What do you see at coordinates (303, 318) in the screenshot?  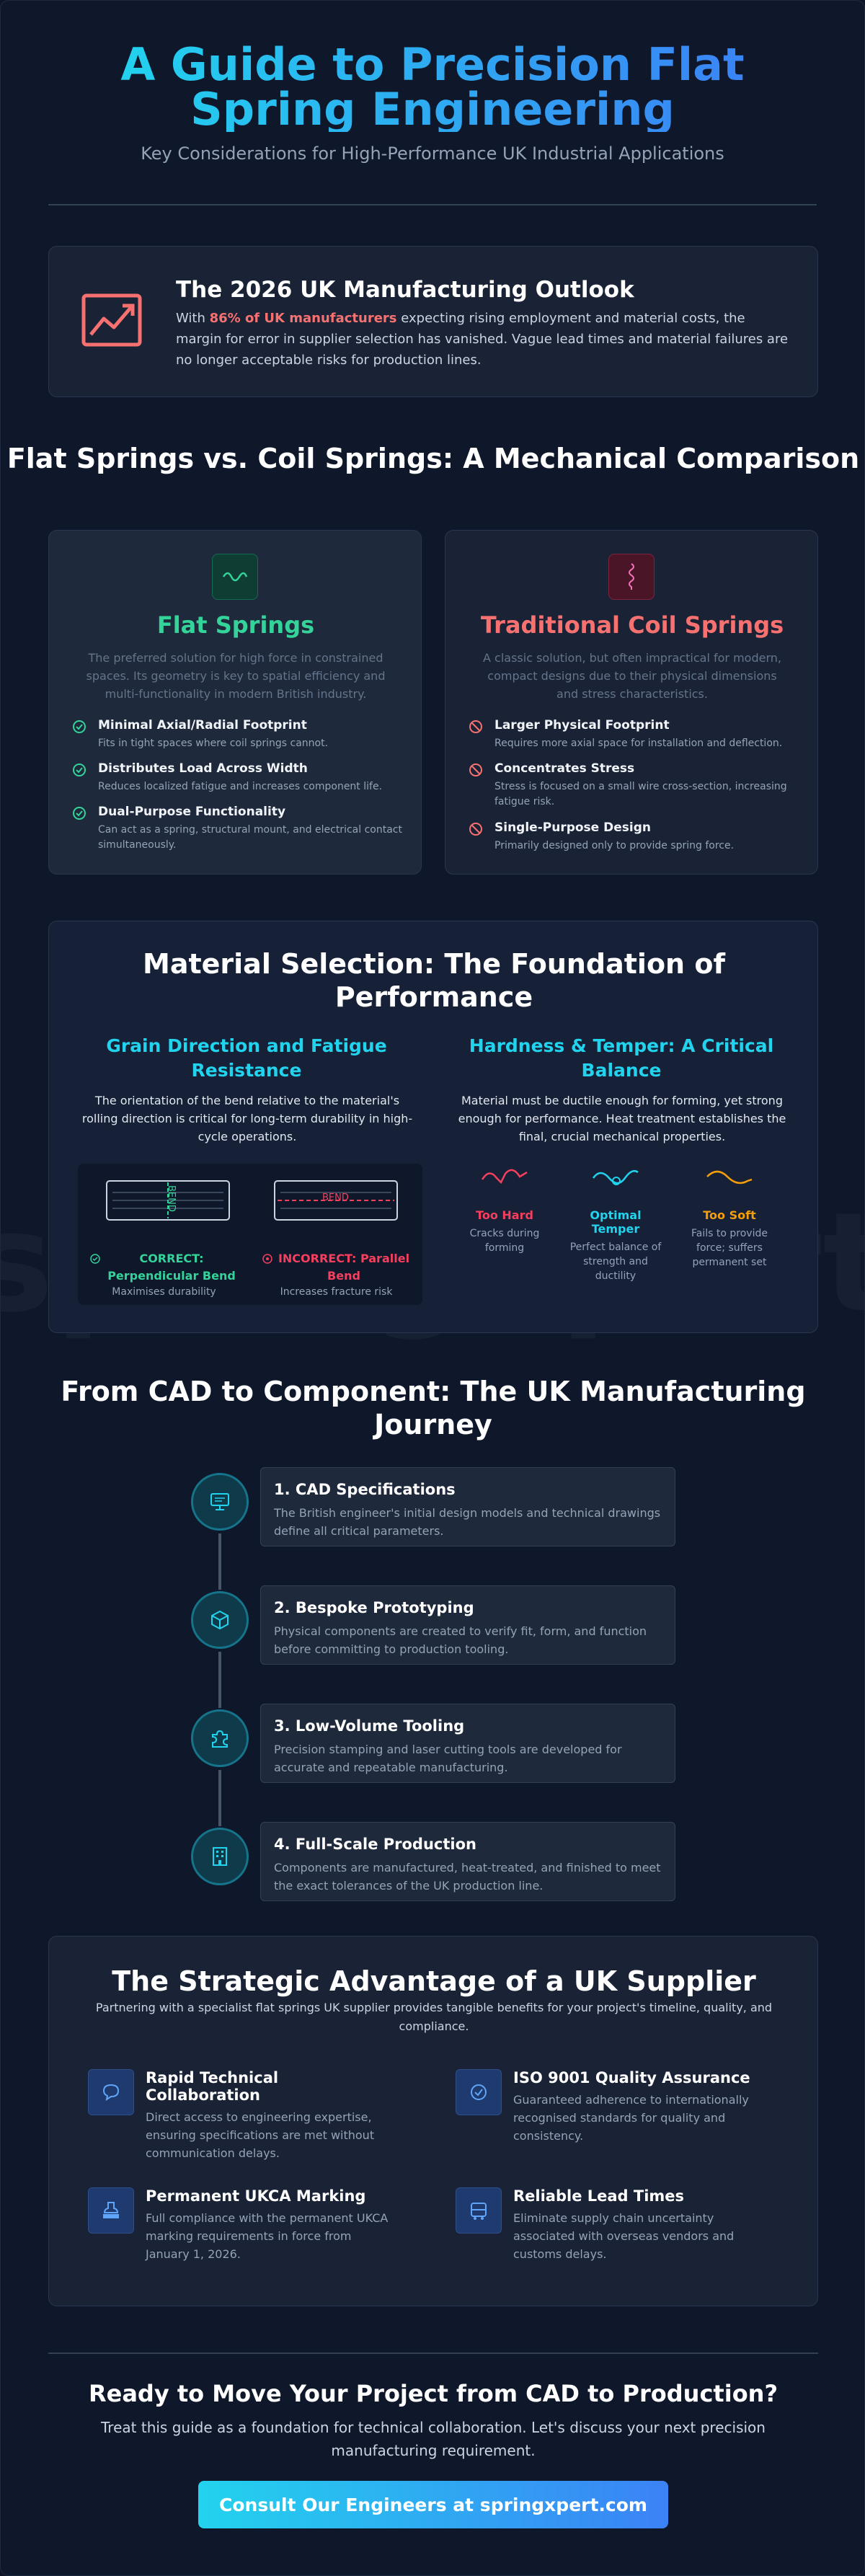 I see `outlook-highlight: 86% of UK manufacturers` at bounding box center [303, 318].